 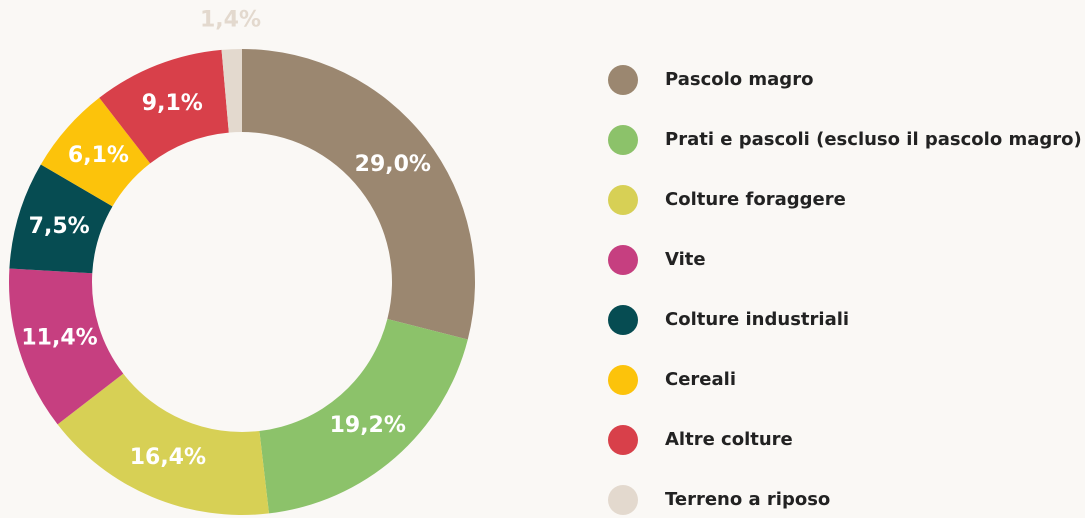 I want to click on legend-label: Colture foraggere, so click(x=755, y=199).